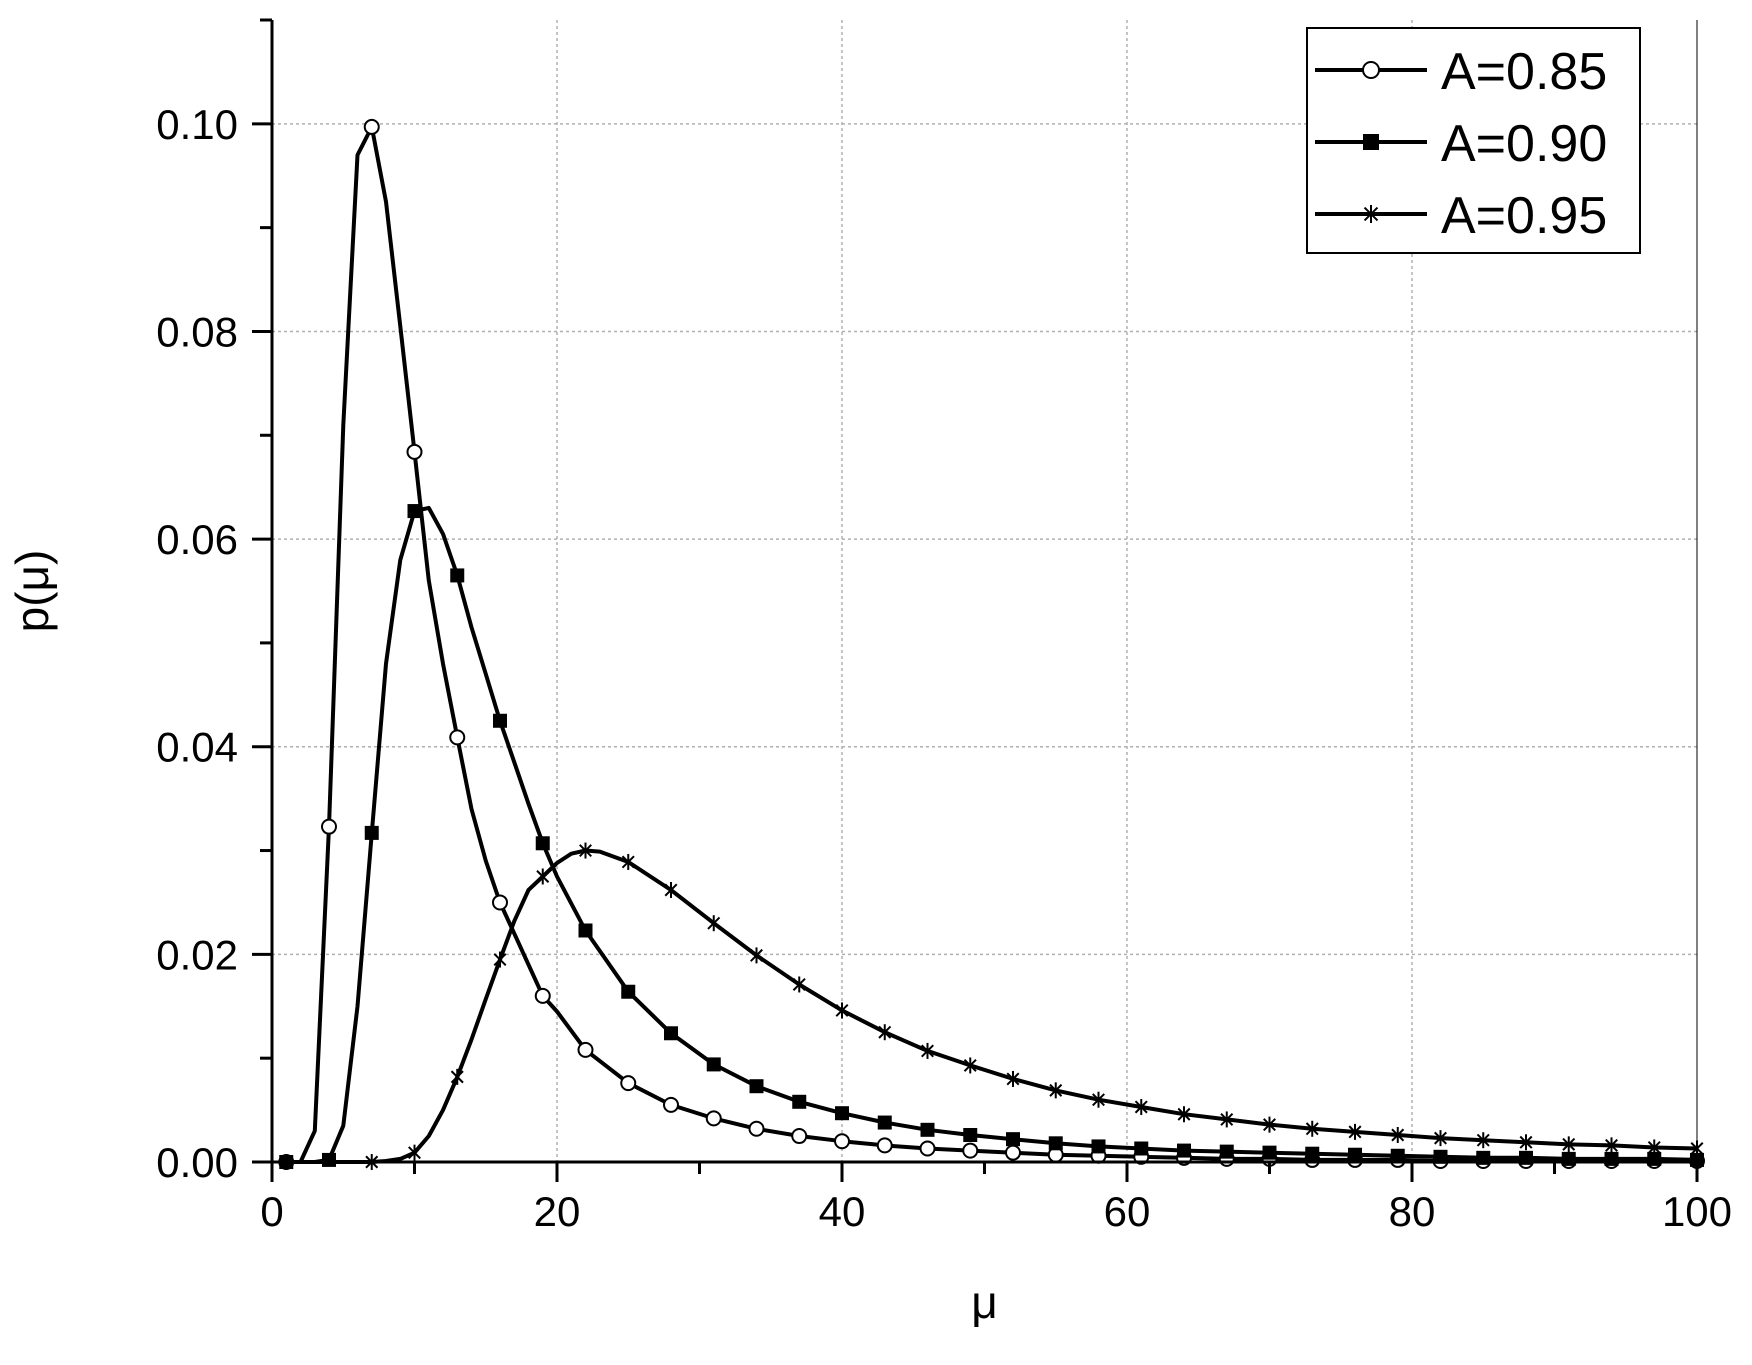 The width and height of the screenshot is (1752, 1365). Describe the element at coordinates (1524, 72) in the screenshot. I see `legend-label: A=0.85` at that location.